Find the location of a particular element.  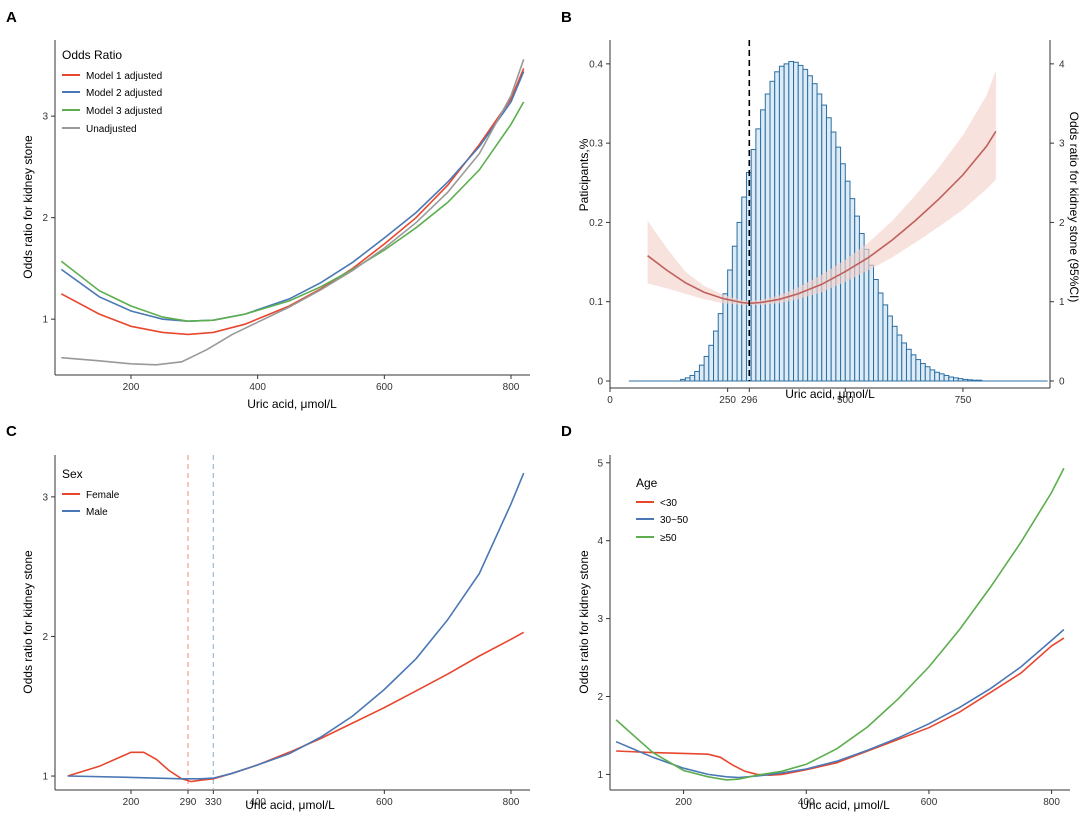

y-axis-title-right: Odds ratio for kidney stone (95%CI) is located at coordinates (1074, 207).